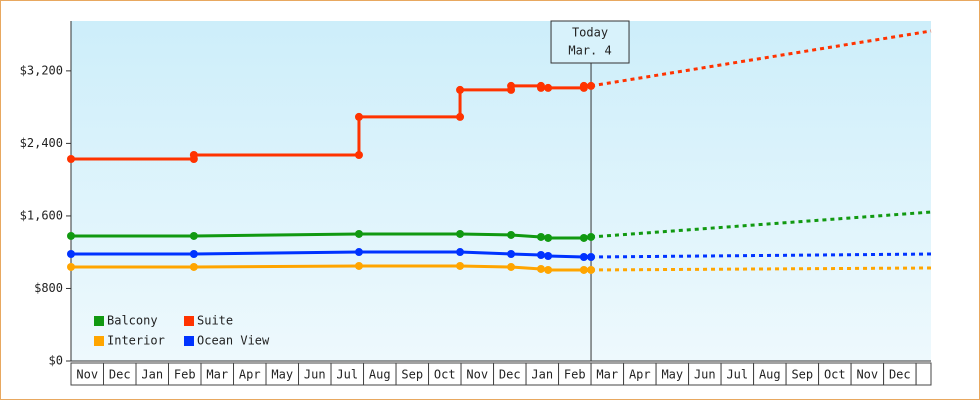  I want to click on today-box, so click(590, 42).